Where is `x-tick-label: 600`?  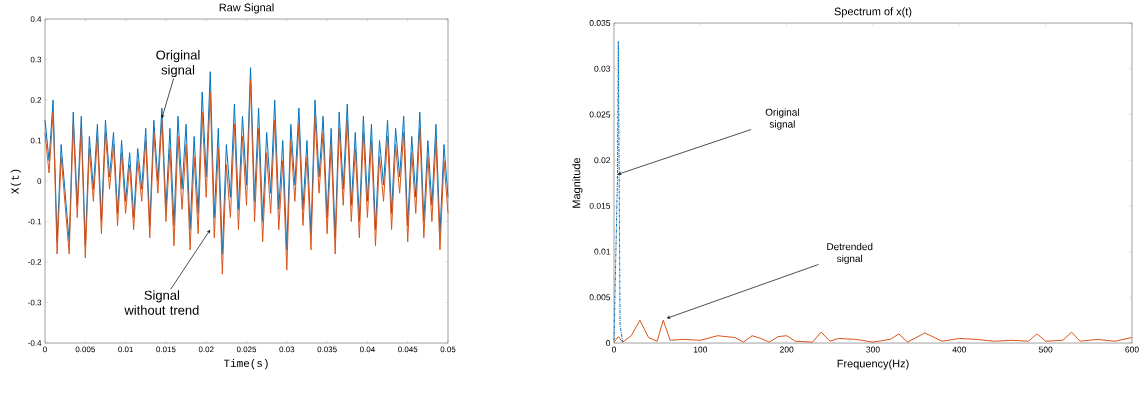 x-tick-label: 600 is located at coordinates (1132, 349).